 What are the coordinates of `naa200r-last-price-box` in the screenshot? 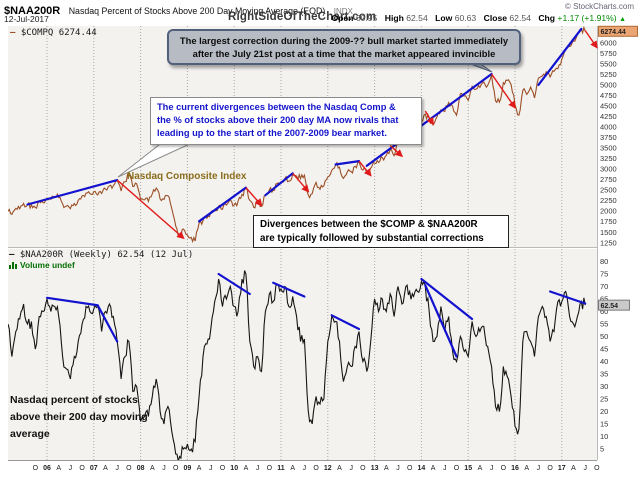 It's located at (614, 305).